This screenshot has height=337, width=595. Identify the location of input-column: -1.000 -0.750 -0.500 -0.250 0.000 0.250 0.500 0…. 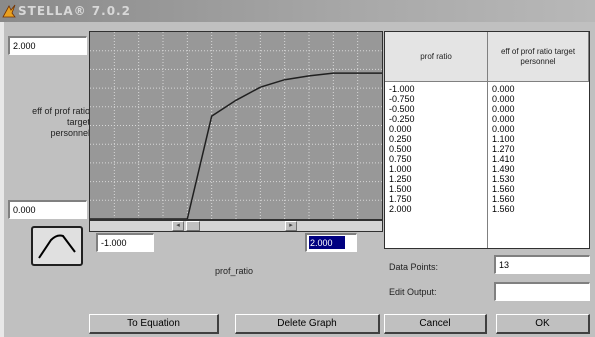
(402, 149).